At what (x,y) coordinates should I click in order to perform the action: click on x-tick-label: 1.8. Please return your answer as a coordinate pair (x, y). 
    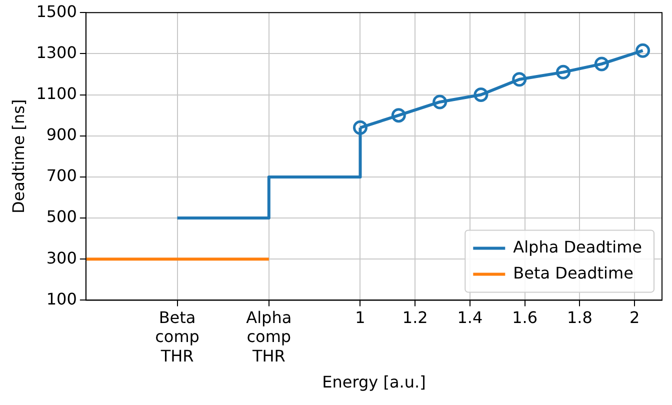
    Looking at the image, I should click on (579, 317).